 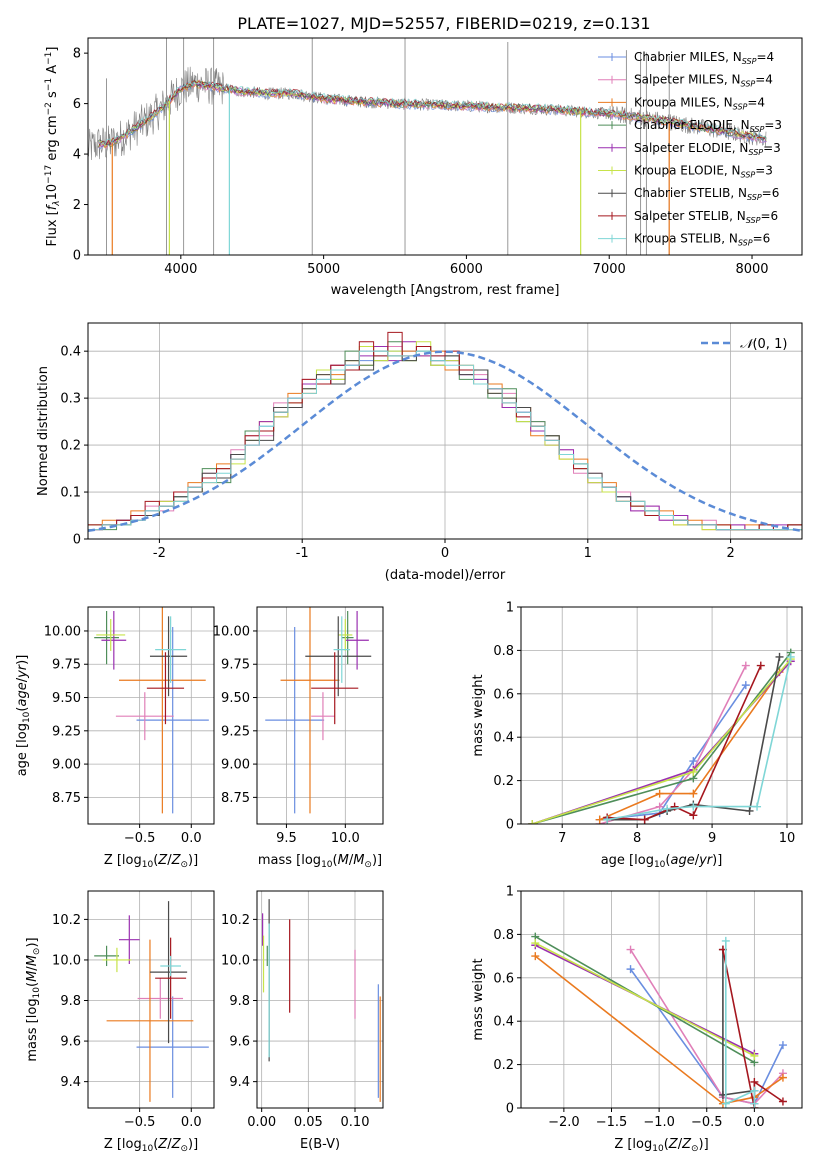 I want to click on model-spectrum-kroupa-stelib, so click(x=432, y=113).